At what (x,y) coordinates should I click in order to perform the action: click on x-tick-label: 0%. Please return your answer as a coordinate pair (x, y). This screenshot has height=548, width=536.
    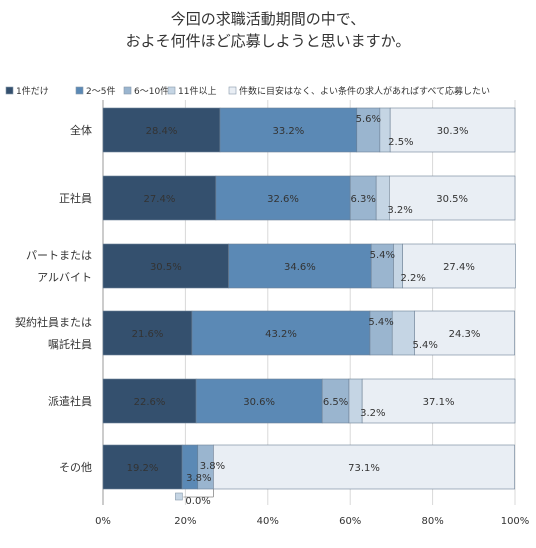
    Looking at the image, I should click on (103, 521).